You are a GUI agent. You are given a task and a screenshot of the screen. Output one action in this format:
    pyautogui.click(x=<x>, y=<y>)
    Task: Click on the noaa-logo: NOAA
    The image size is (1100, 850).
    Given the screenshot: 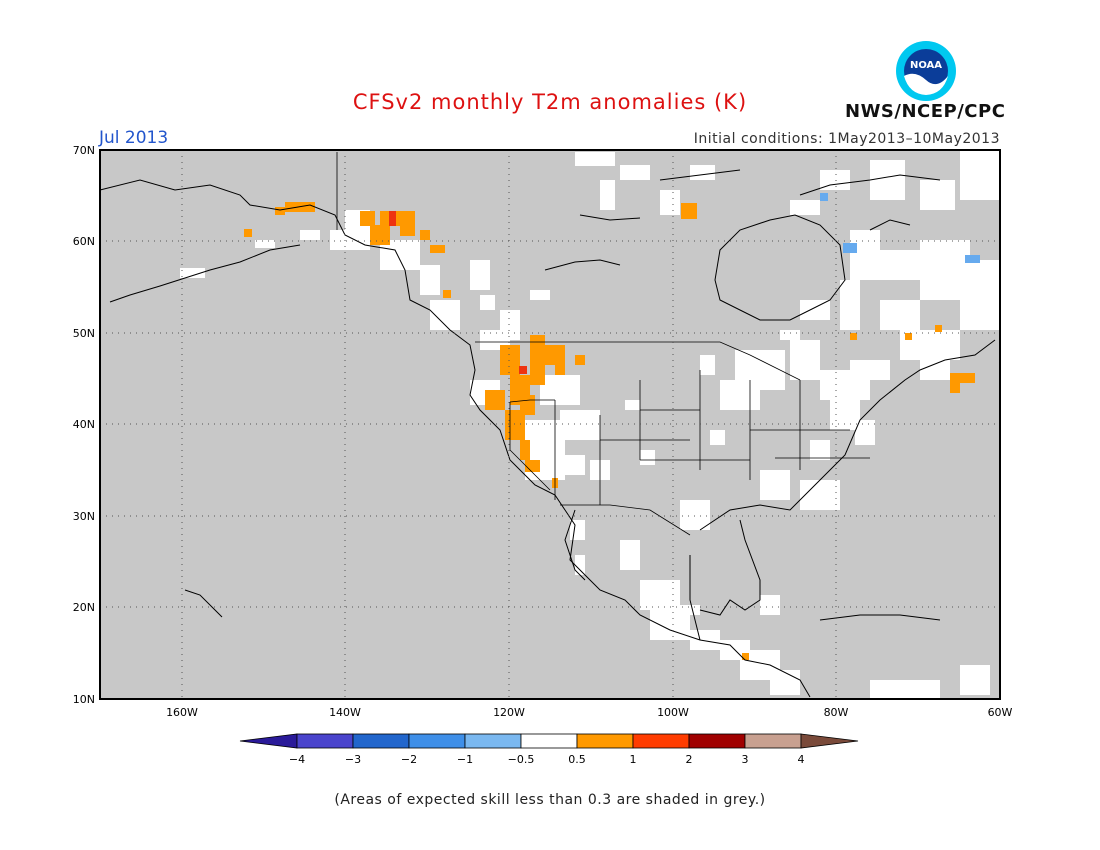 What is the action you would take?
    pyautogui.click(x=926, y=71)
    